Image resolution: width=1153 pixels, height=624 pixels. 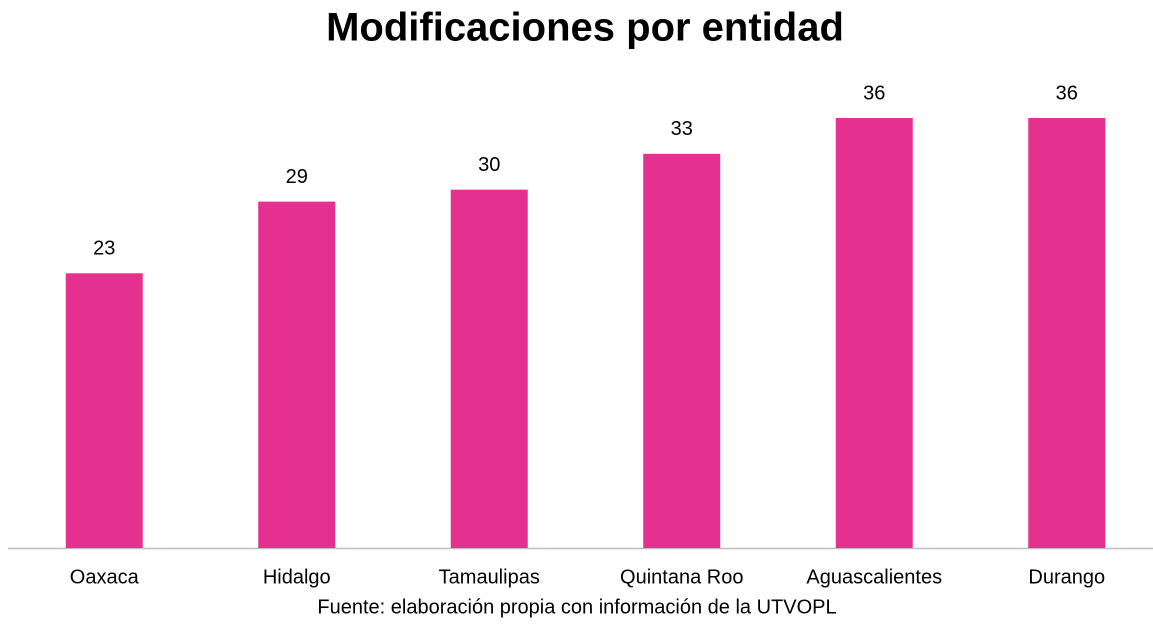 I want to click on x-tick-label: Quintana Roo, so click(x=681, y=577).